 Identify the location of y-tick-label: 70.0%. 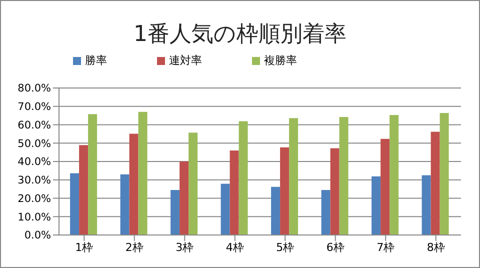
(35, 107).